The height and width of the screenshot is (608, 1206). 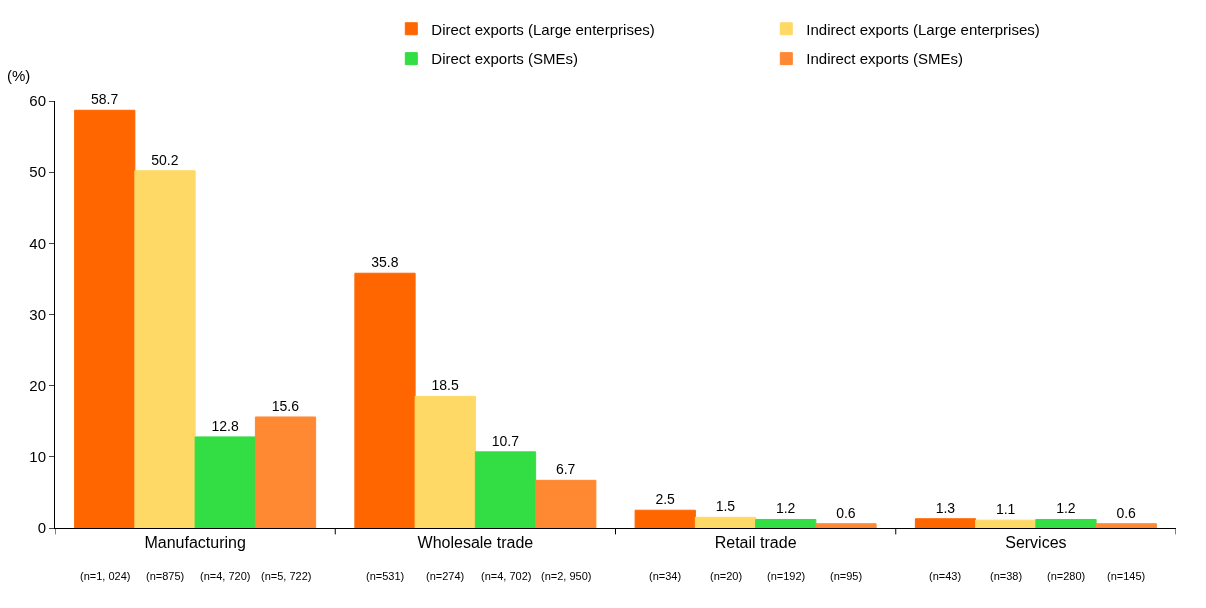 What do you see at coordinates (725, 506) in the screenshot?
I see `data-label: 1.5` at bounding box center [725, 506].